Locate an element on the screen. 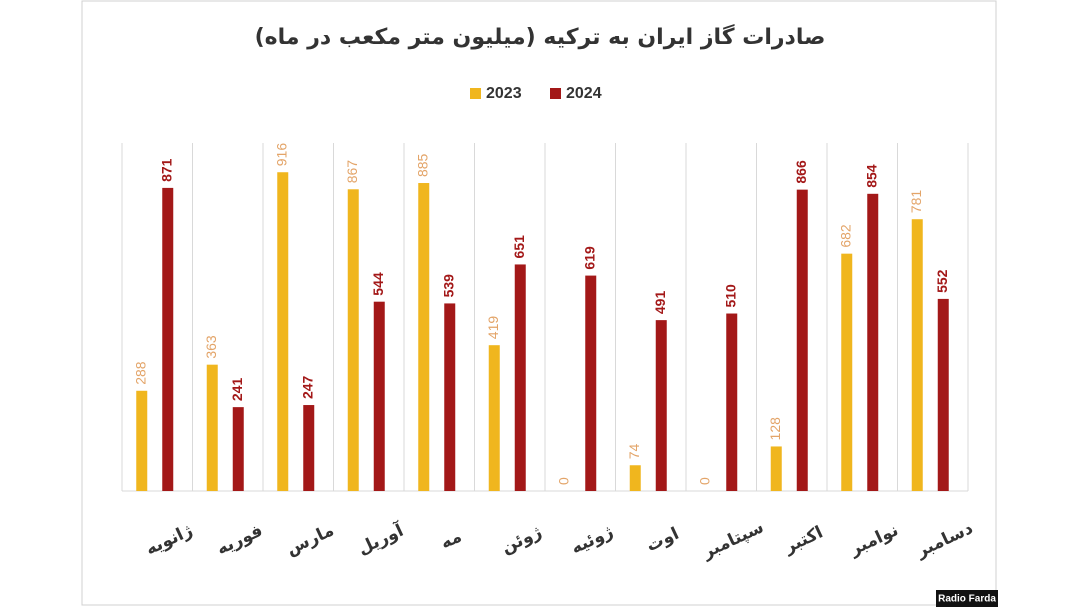 This screenshot has width=1080, height=612. data-label: 544 is located at coordinates (378, 284).